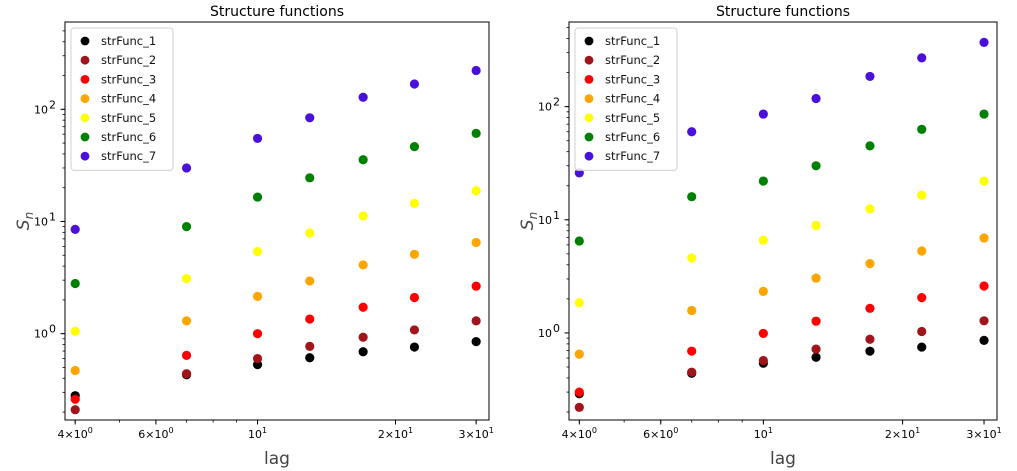 This screenshot has height=471, width=1017. Describe the element at coordinates (277, 459) in the screenshot. I see `x-axis-label: lag` at that location.